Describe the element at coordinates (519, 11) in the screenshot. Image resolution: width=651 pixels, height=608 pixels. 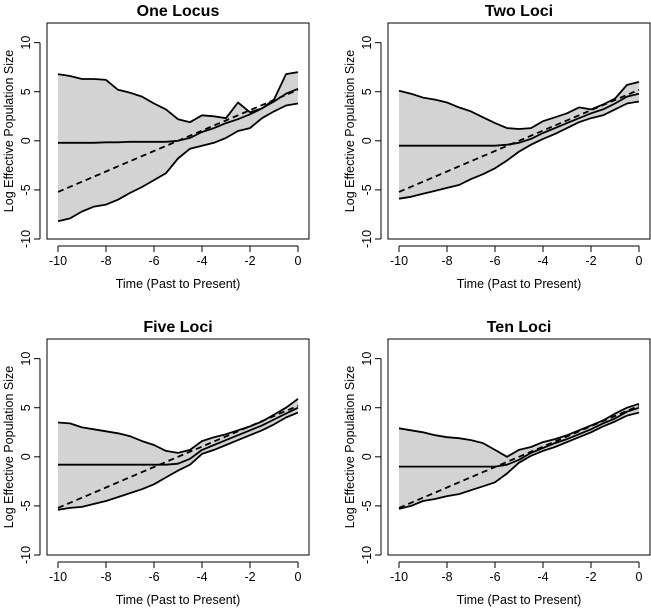
I see `chart-title: Two Loci` at that location.